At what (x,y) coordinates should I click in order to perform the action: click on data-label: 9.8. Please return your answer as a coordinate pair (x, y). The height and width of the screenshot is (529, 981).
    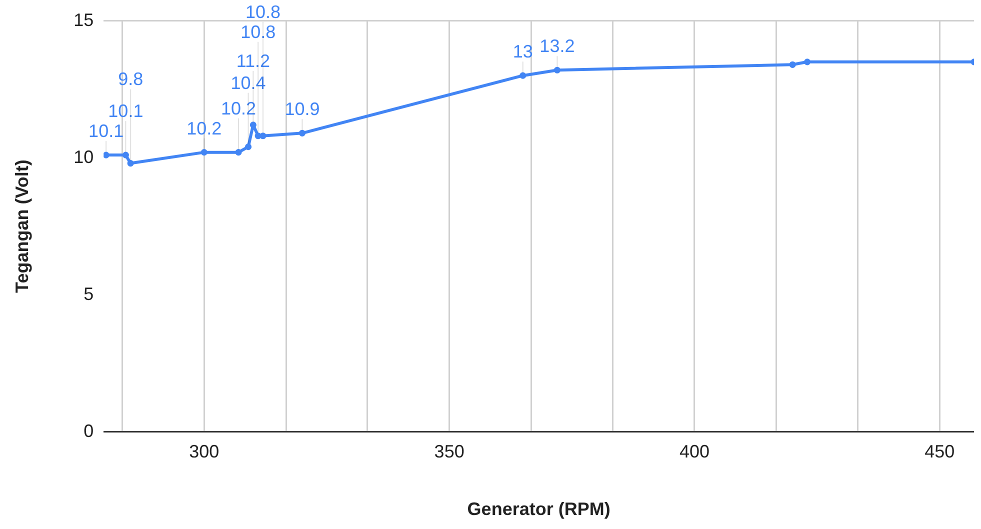
    Looking at the image, I should click on (131, 79).